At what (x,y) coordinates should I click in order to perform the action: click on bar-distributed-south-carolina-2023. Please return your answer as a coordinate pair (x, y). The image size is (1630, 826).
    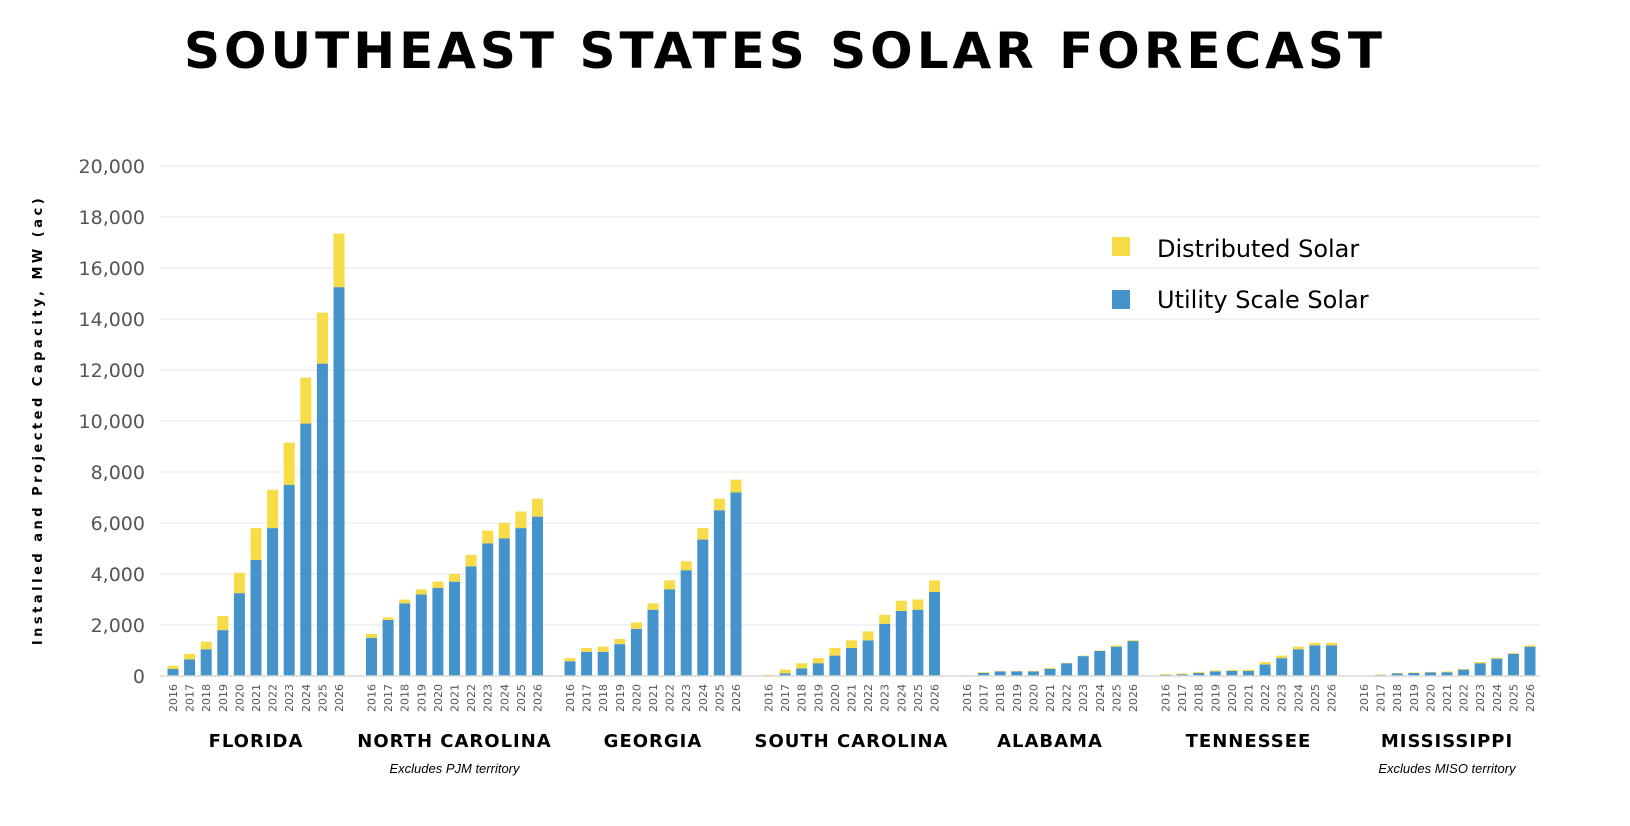
    Looking at the image, I should click on (884, 619).